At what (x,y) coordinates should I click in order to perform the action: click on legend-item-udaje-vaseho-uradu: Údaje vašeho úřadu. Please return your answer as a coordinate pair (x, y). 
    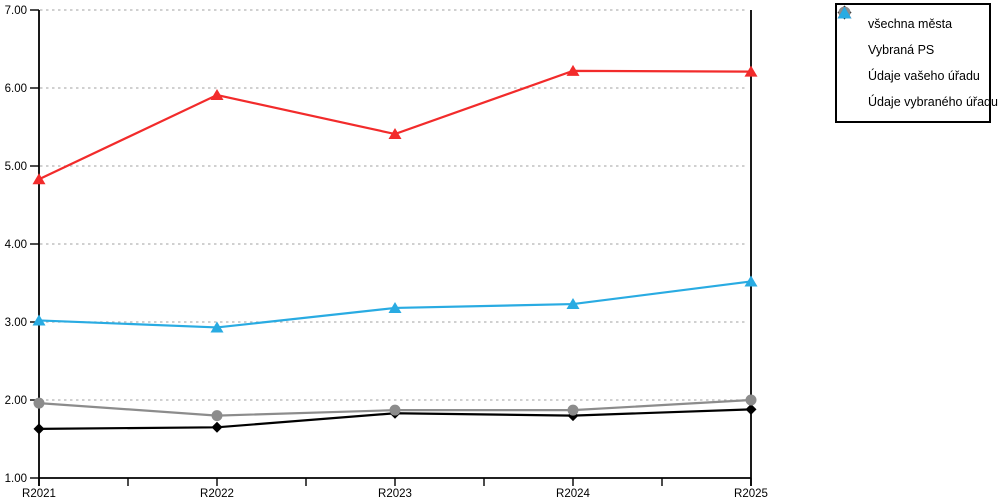
    Looking at the image, I should click on (911, 47).